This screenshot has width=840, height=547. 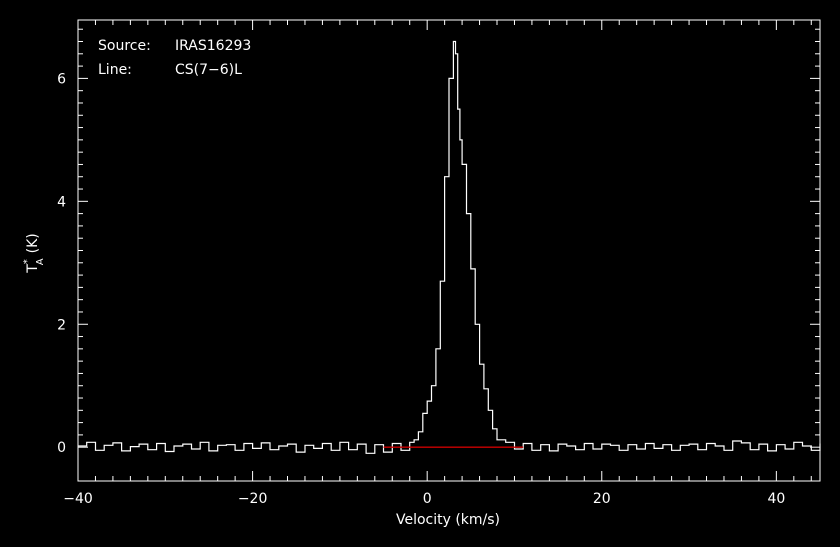 What do you see at coordinates (208, 70) in the screenshot?
I see `annotation-line-value: CS(7−6)L` at bounding box center [208, 70].